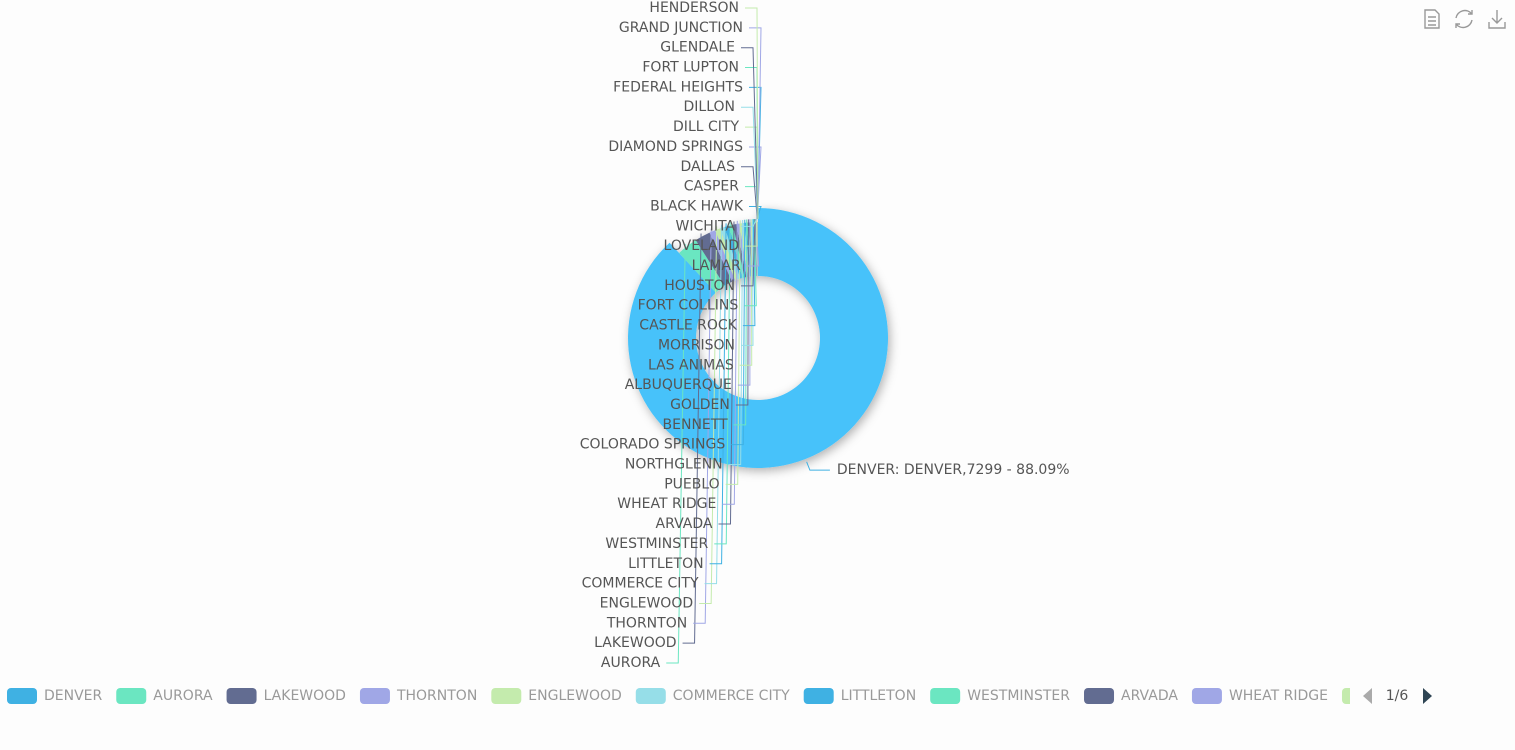  I want to click on slice-label: DIAMOND SPRINGS, so click(675, 147).